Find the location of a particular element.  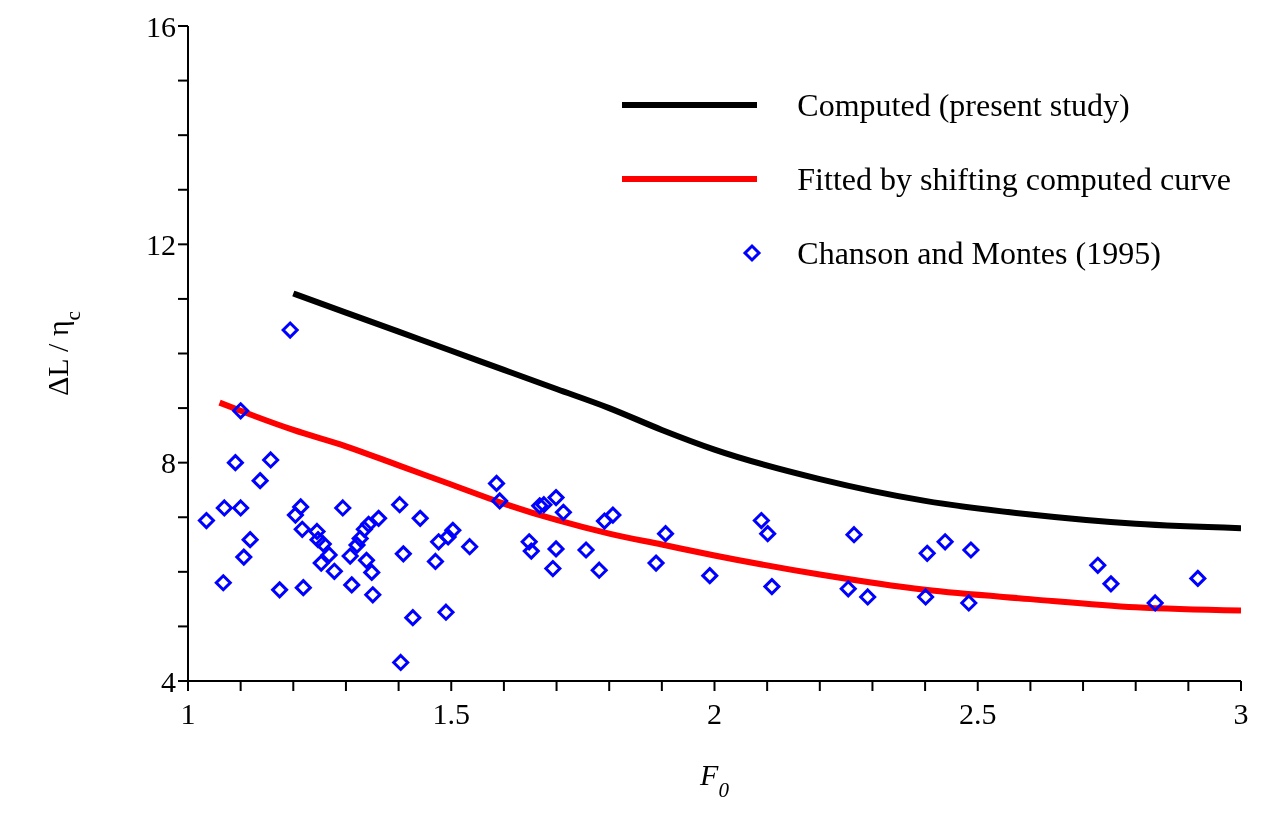

y-tick-label: 16 is located at coordinates (161, 26).